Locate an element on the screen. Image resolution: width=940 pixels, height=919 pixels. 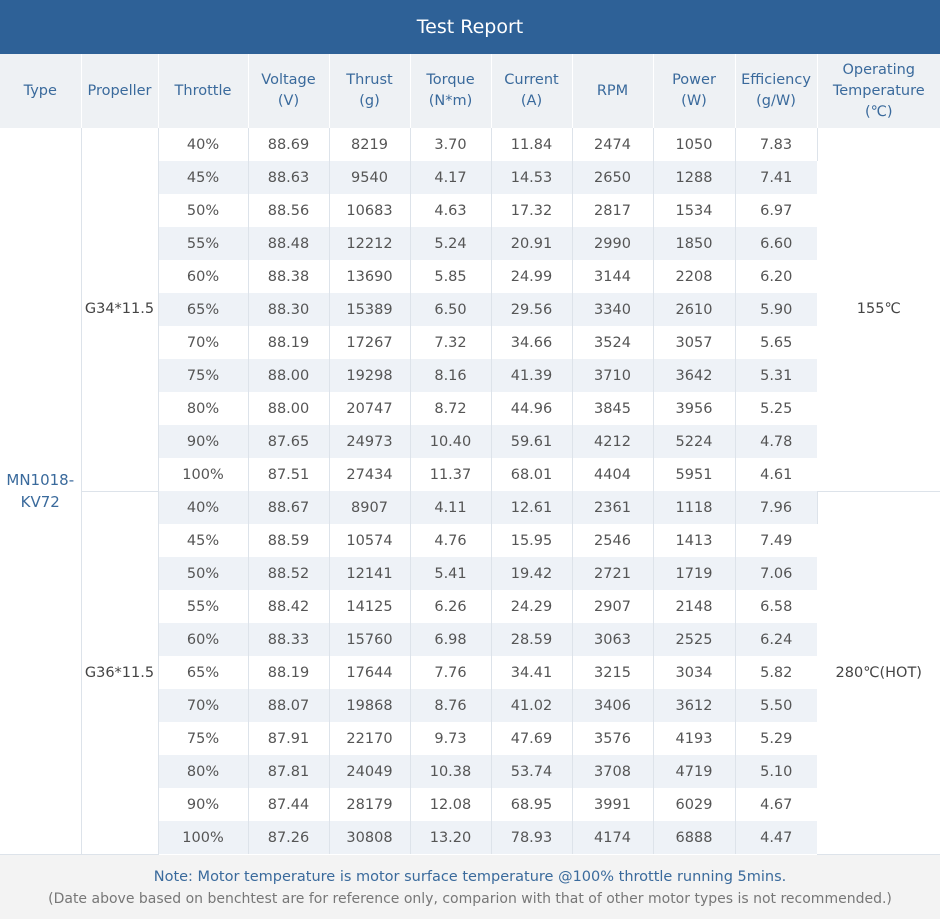
power-cell: 1050 is located at coordinates (694, 144).